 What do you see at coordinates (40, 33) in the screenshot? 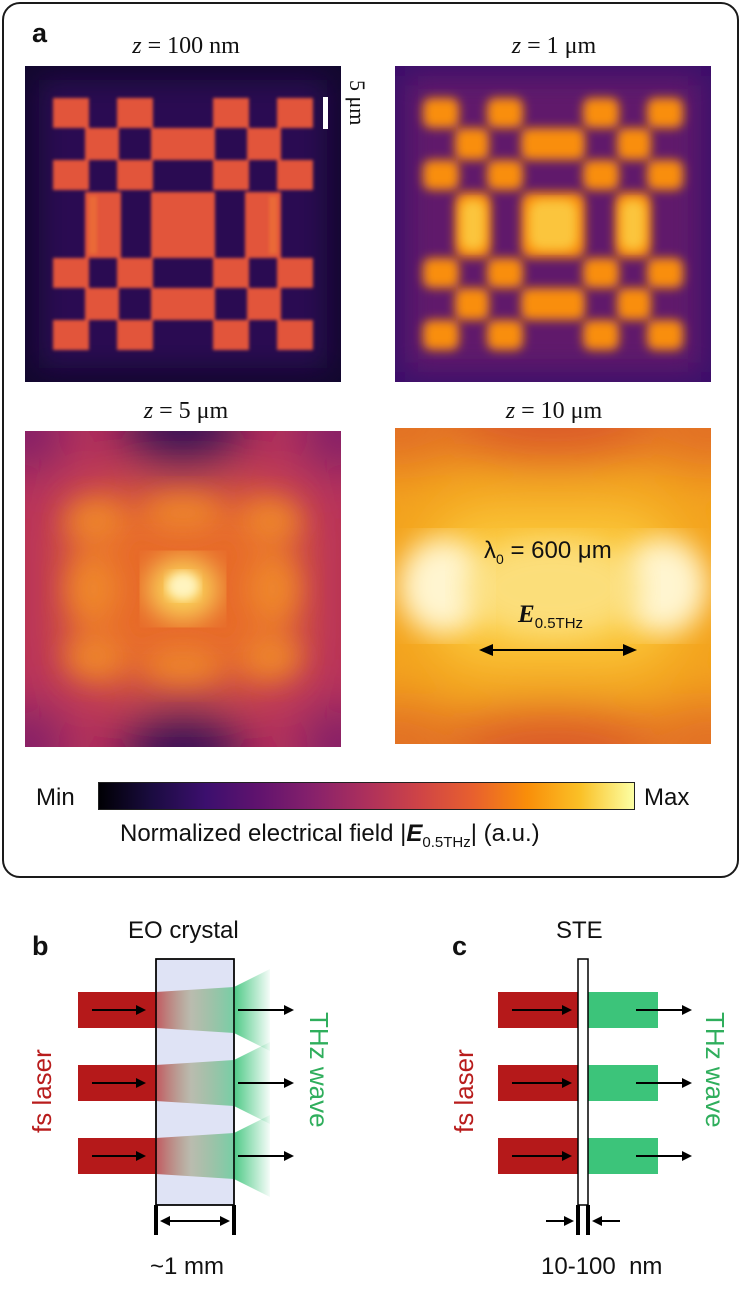
I see `panel-a-label: a` at bounding box center [40, 33].